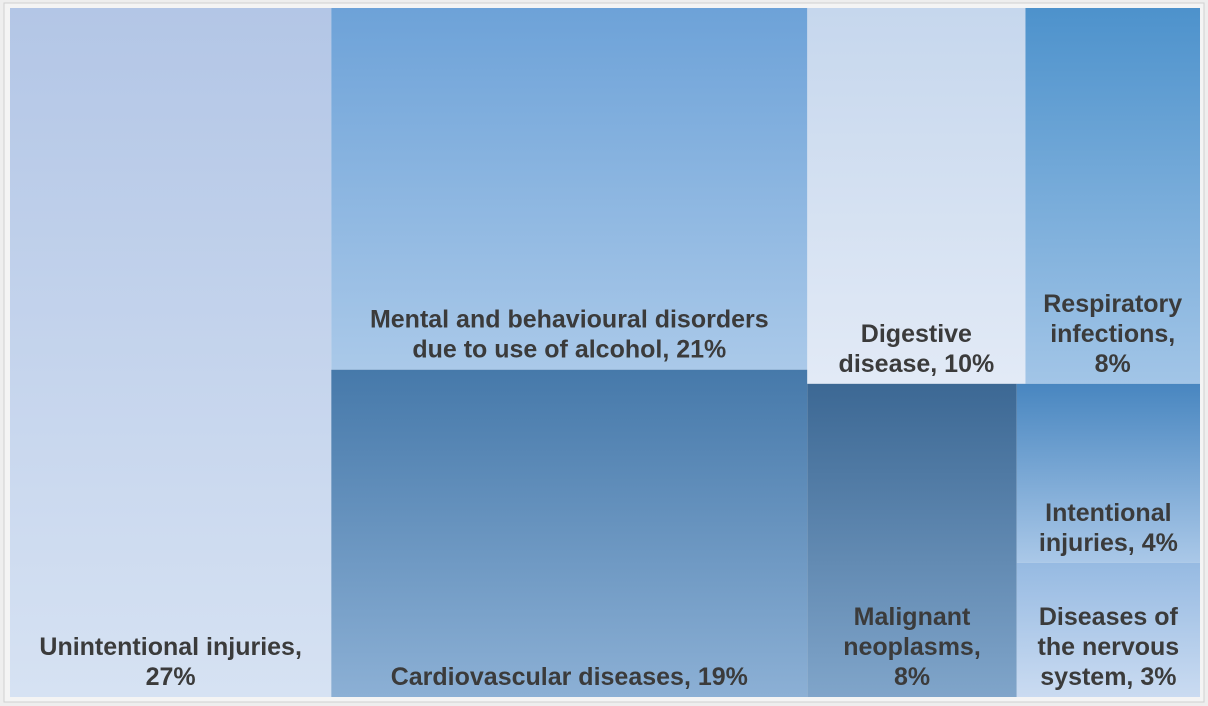  What do you see at coordinates (912, 617) in the screenshot?
I see `cell-label-line: Malignant` at bounding box center [912, 617].